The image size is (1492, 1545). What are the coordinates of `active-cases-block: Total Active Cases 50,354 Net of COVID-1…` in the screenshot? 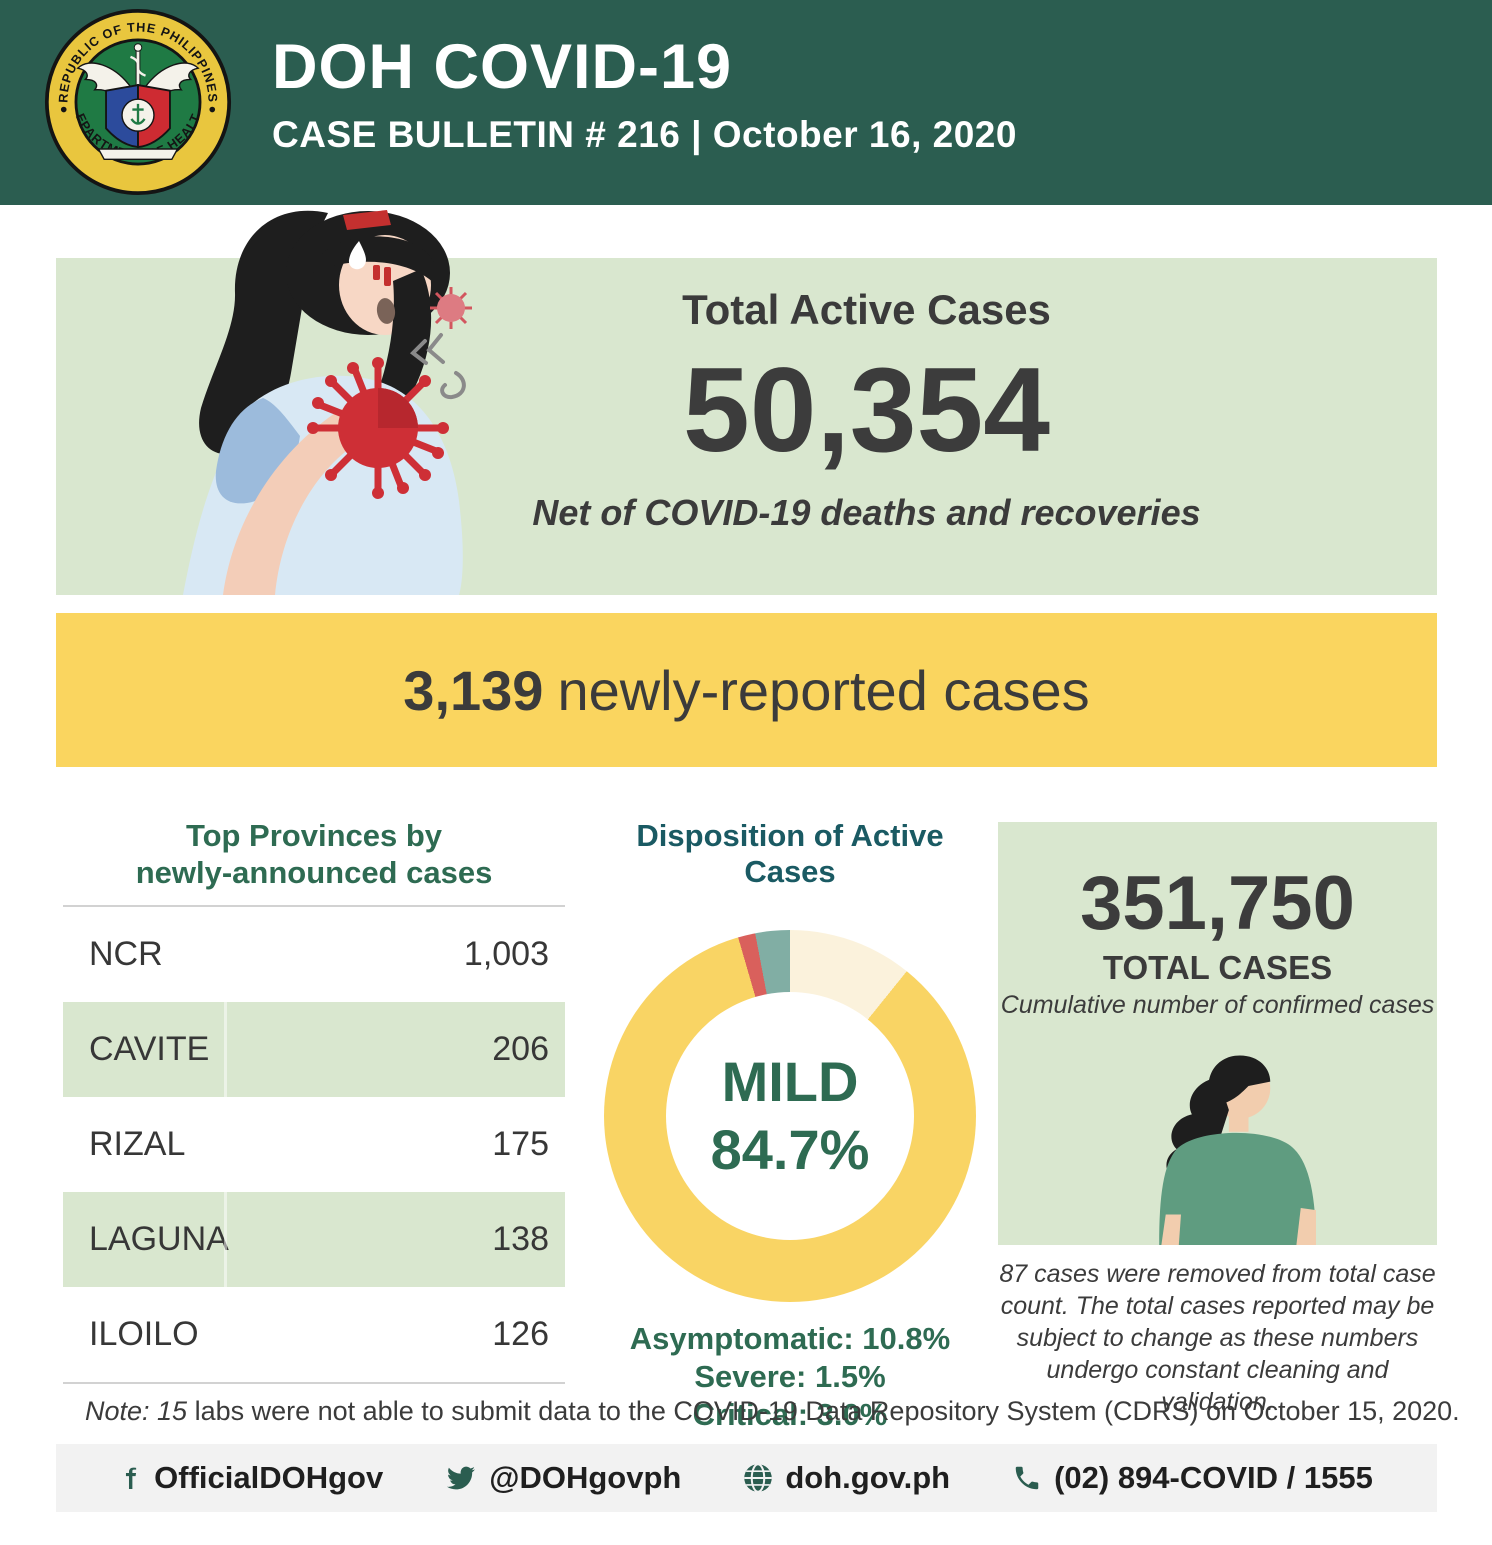 It's located at (866, 396).